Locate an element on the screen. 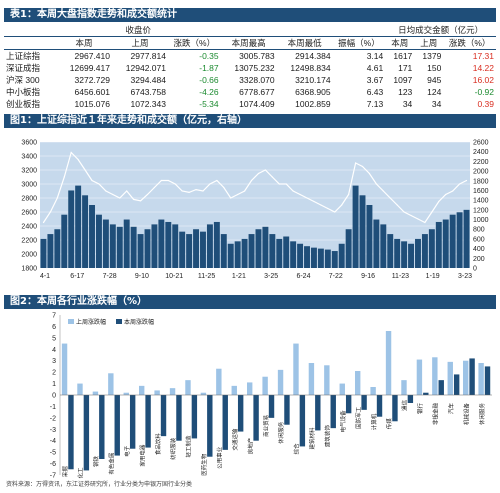 The height and width of the screenshot is (493, 500). col-header: 本周最高 is located at coordinates (248, 43).